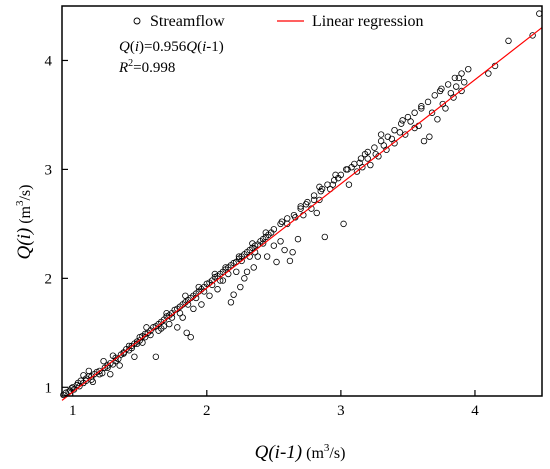 The width and height of the screenshot is (550, 469). I want to click on x-tick-label: 2, so click(207, 411).